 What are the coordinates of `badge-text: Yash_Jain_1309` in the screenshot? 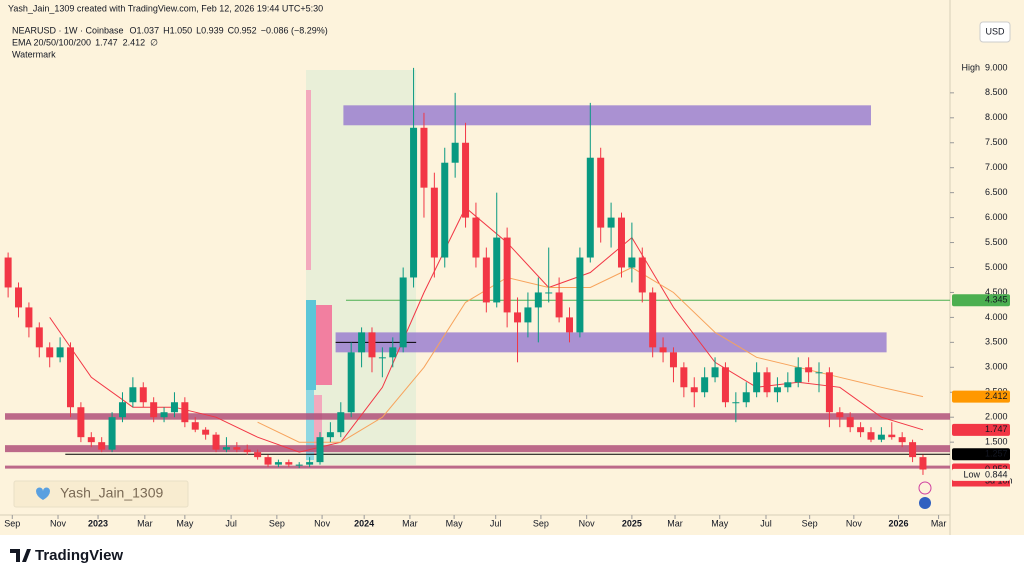 It's located at (111, 493).